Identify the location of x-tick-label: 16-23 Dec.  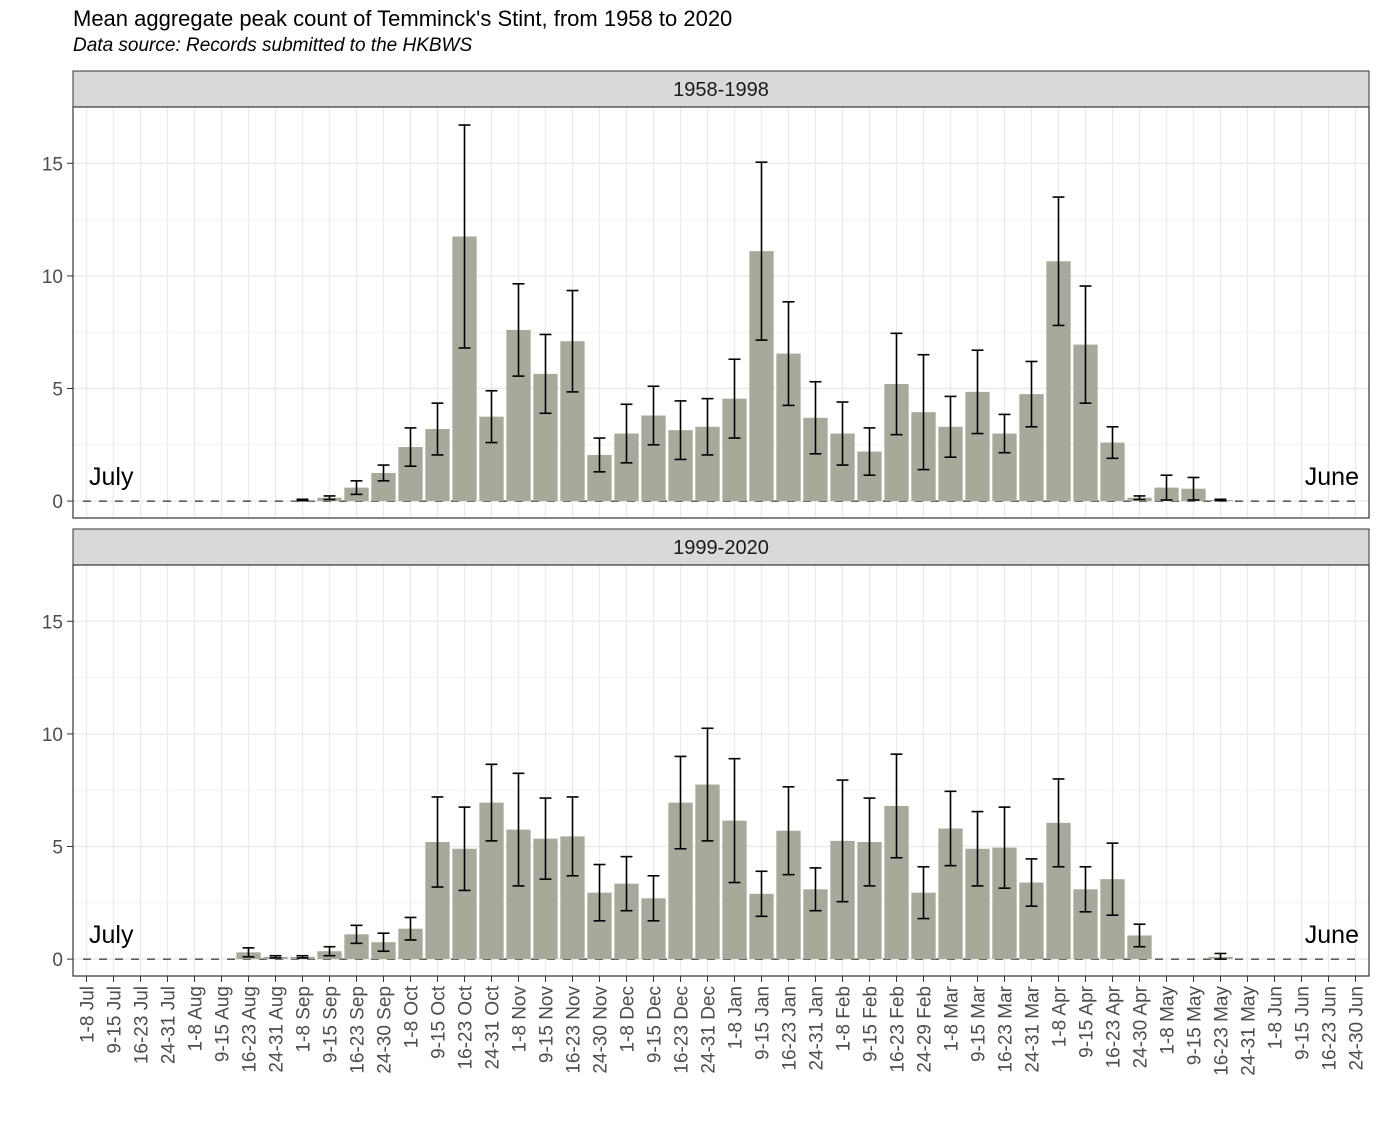
(682, 1030).